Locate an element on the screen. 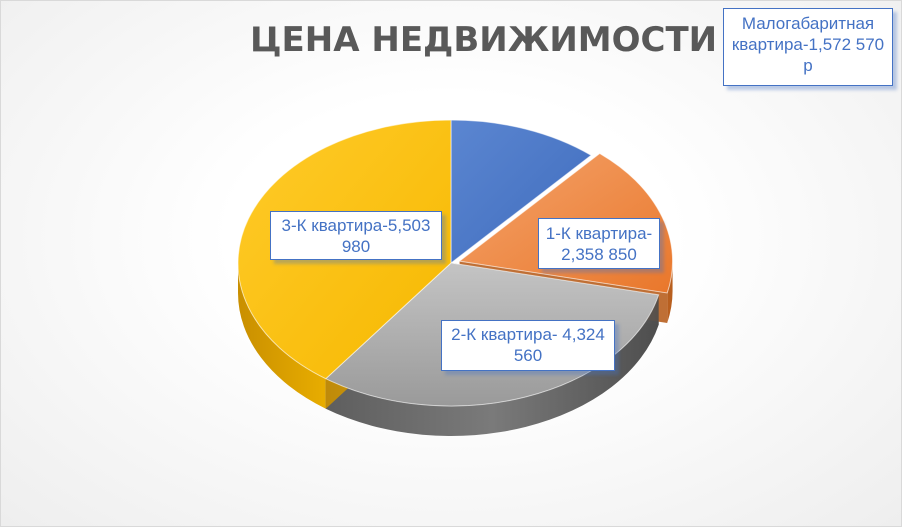  data-label-1k-apartment: 1-К квартира- 2,358 850 is located at coordinates (599, 243).